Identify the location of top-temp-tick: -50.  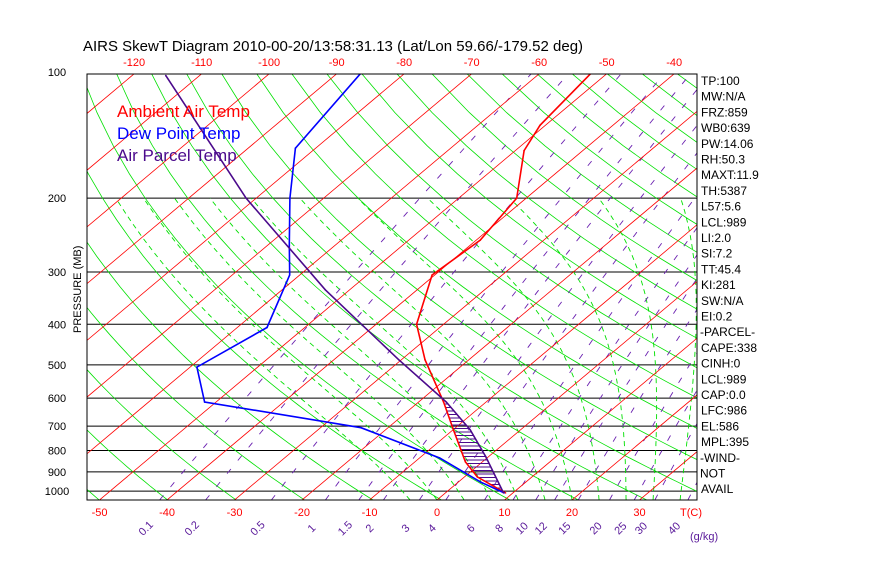
(607, 63).